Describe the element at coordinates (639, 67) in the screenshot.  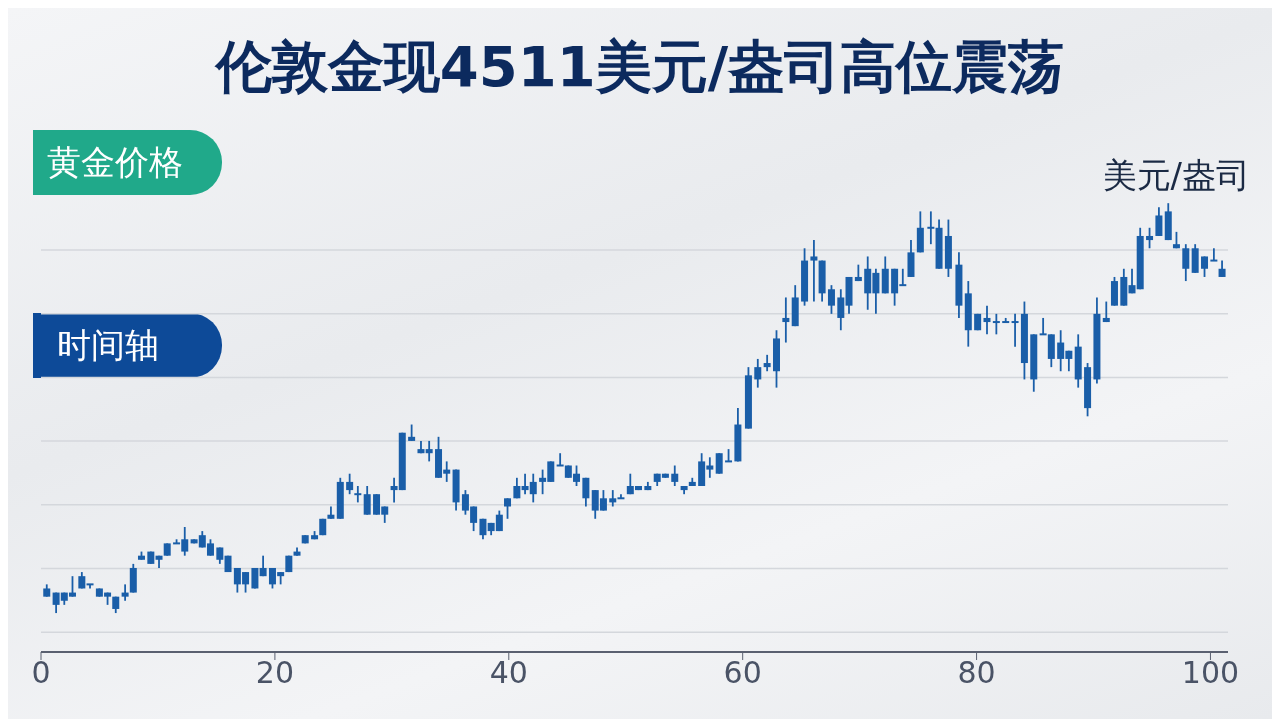
I see `chart-title: 伦敦金现4511美元/盎司高位震荡` at that location.